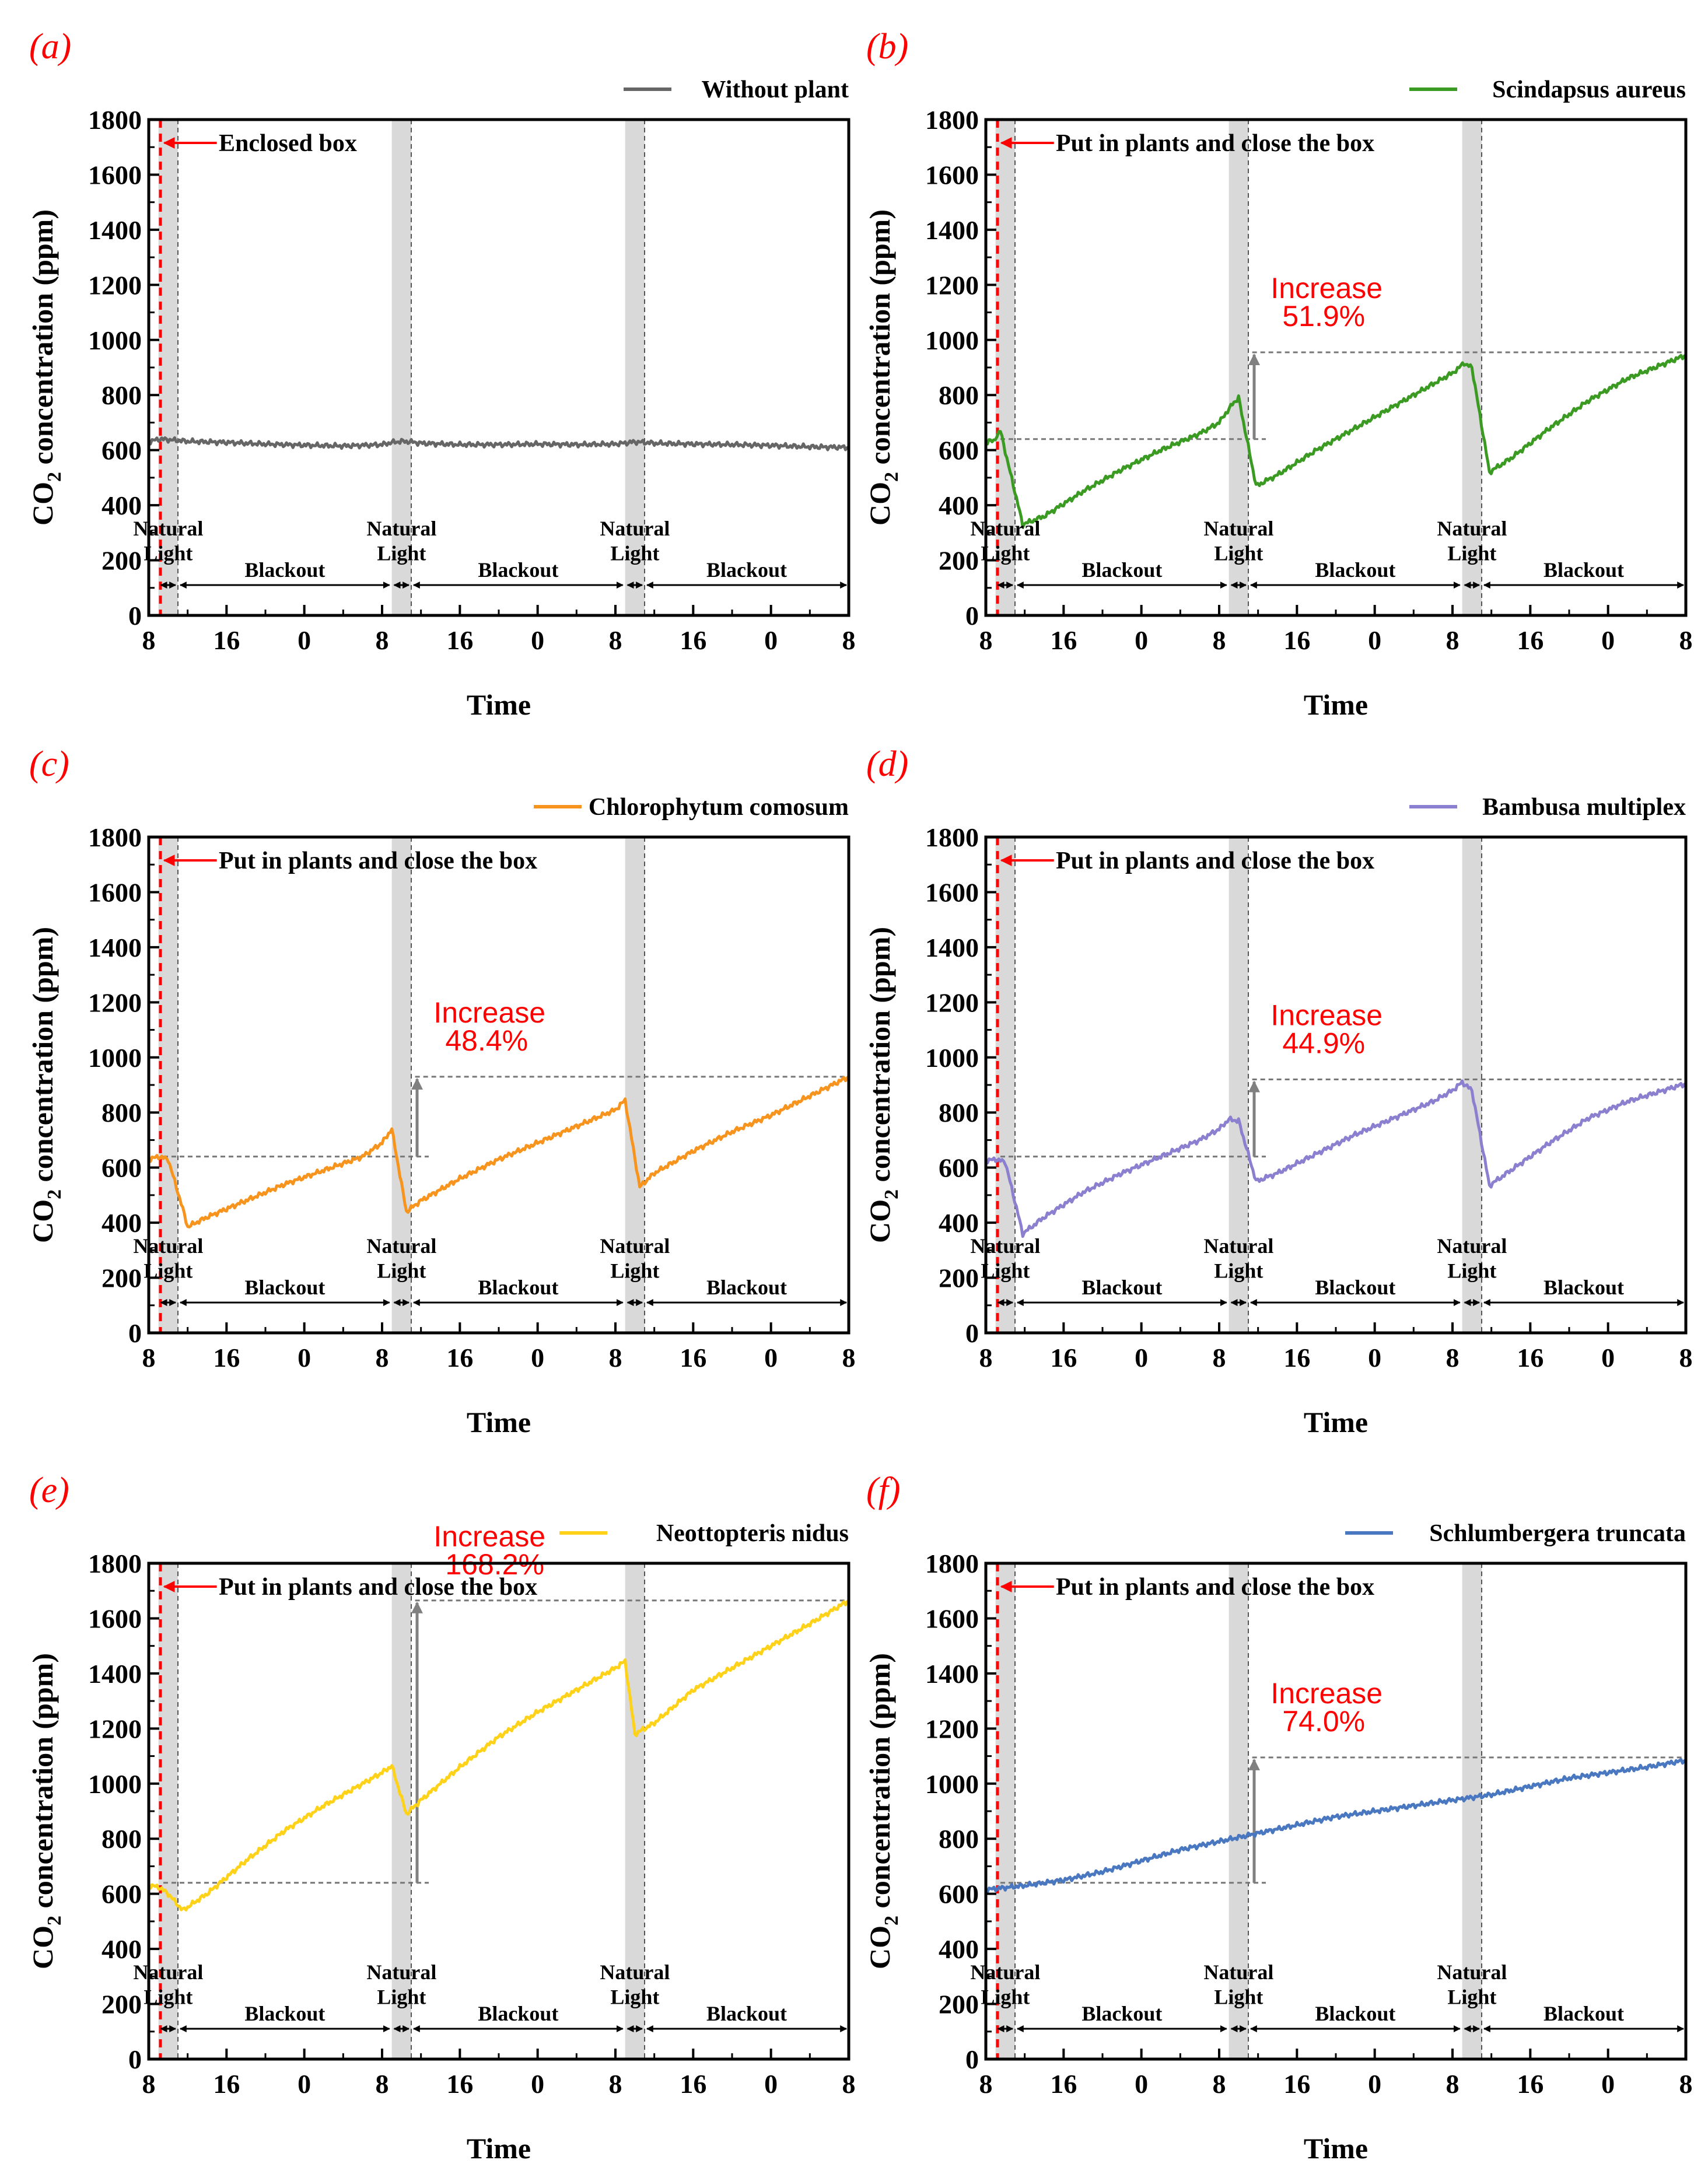 The width and height of the screenshot is (1708, 2181). Describe the element at coordinates (752, 1533) in the screenshot. I see `legend-label: Neottopteris nidus` at that location.